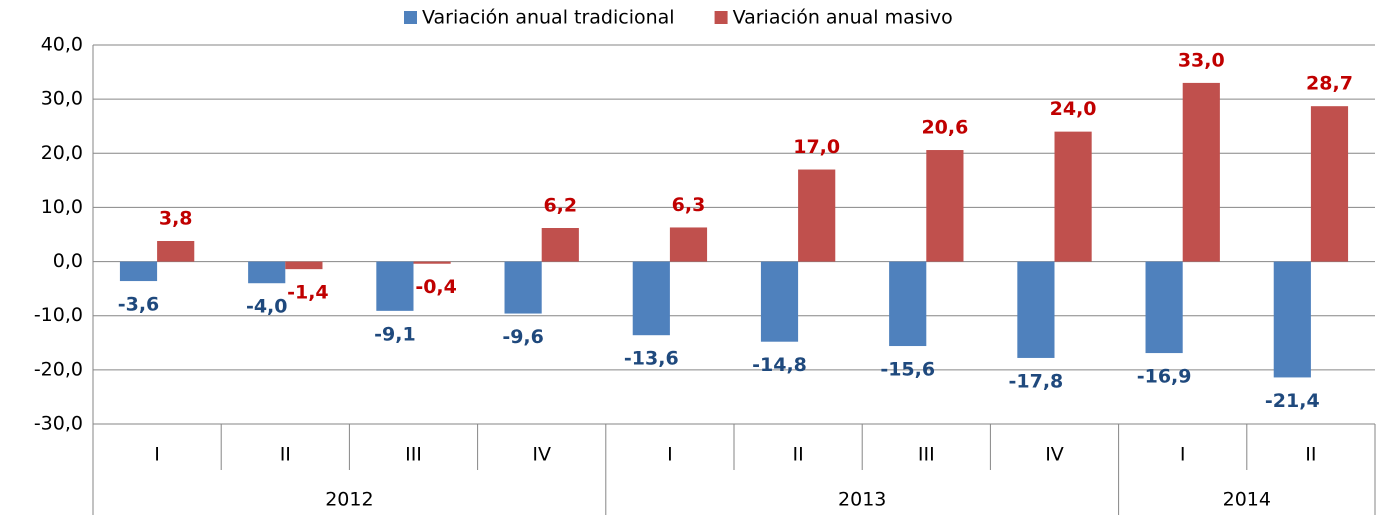 This screenshot has height=515, width=1383. I want to click on y-tick-label: 0,0, so click(68, 261).